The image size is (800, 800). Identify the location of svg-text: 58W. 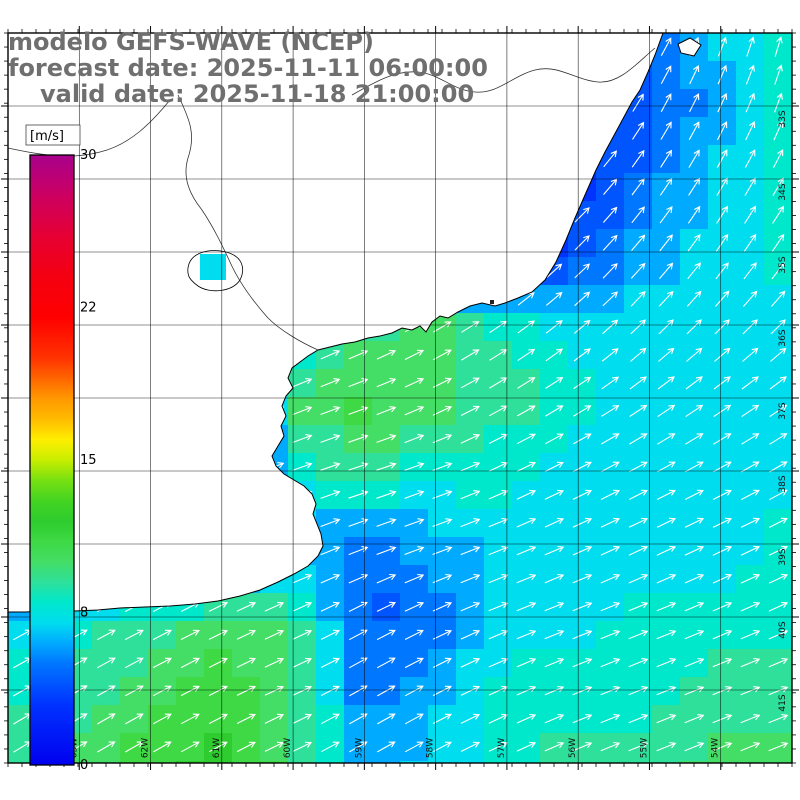
(431, 748).